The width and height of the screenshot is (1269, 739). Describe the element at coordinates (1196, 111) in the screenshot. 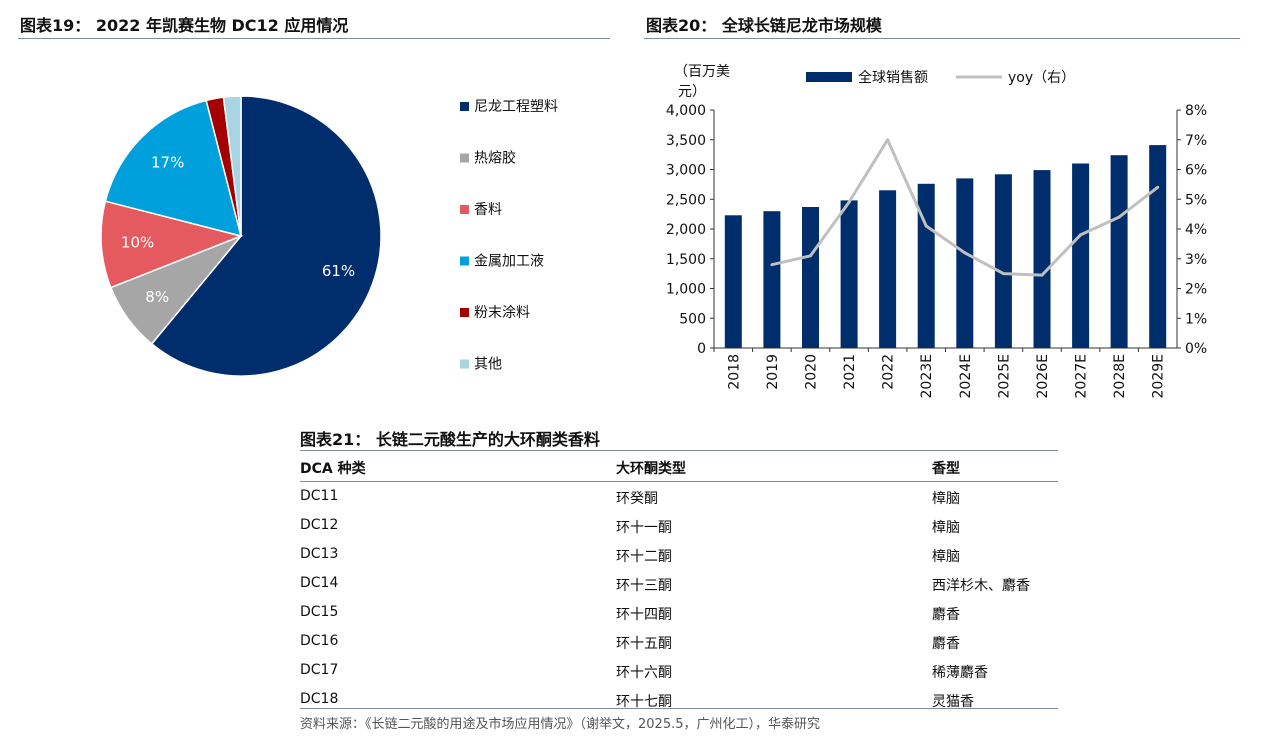

I see `right-tick-label: 8%` at that location.